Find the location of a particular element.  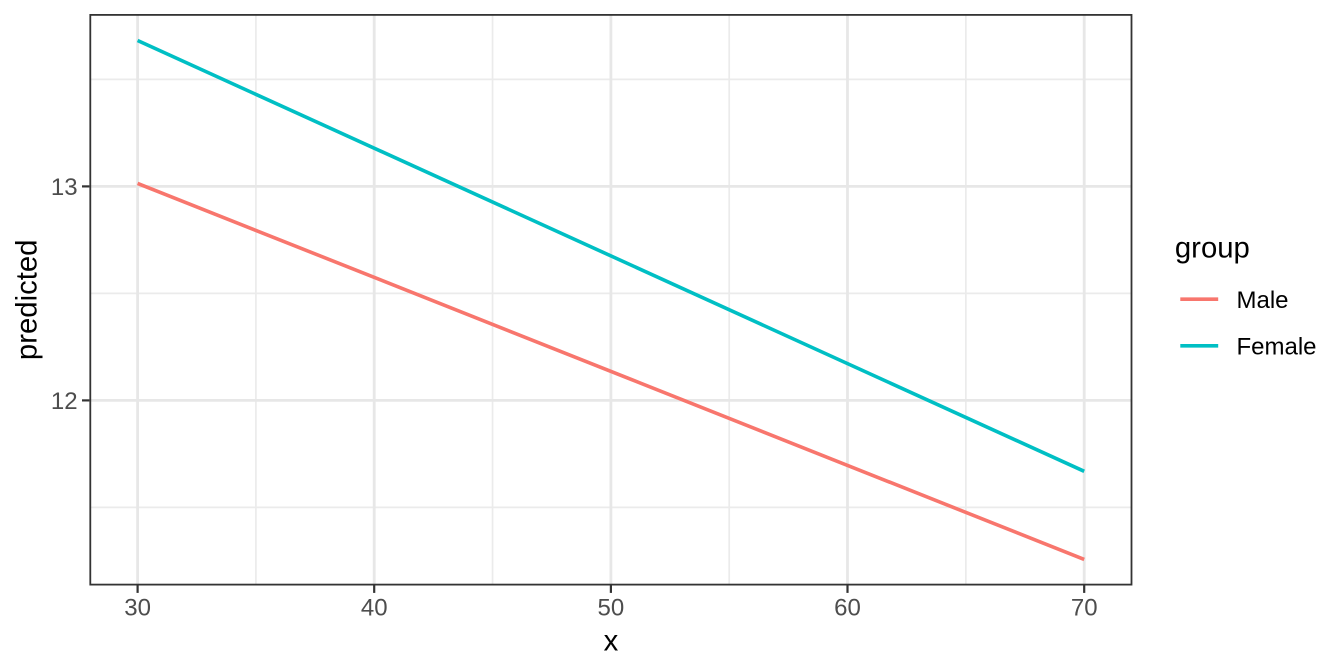

svg-text: x is located at coordinates (611, 641).